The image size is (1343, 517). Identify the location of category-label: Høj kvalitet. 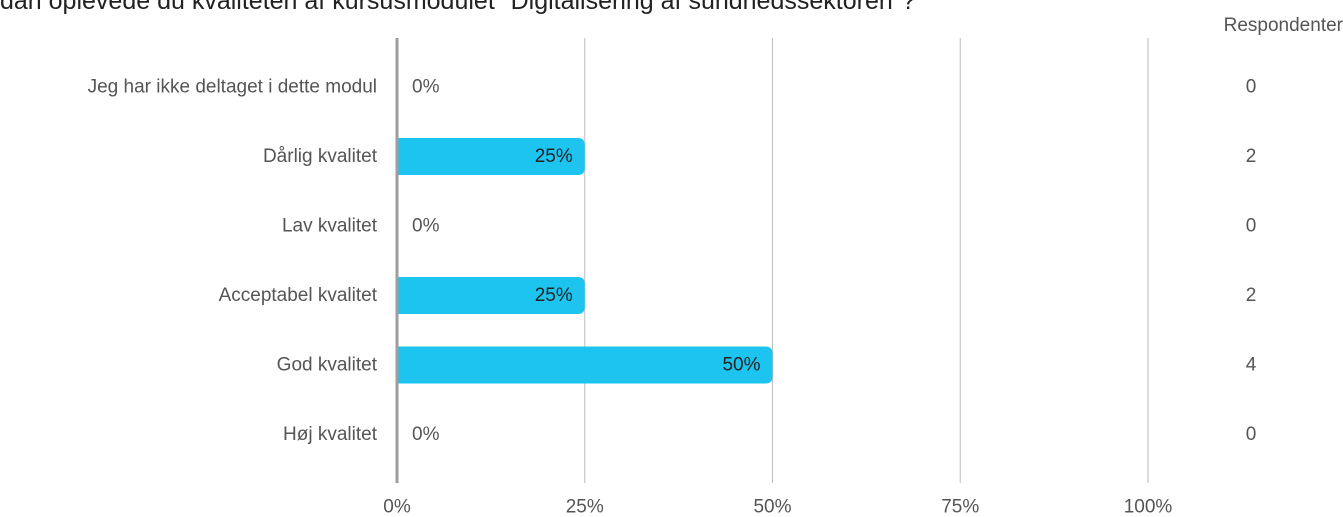
(330, 434).